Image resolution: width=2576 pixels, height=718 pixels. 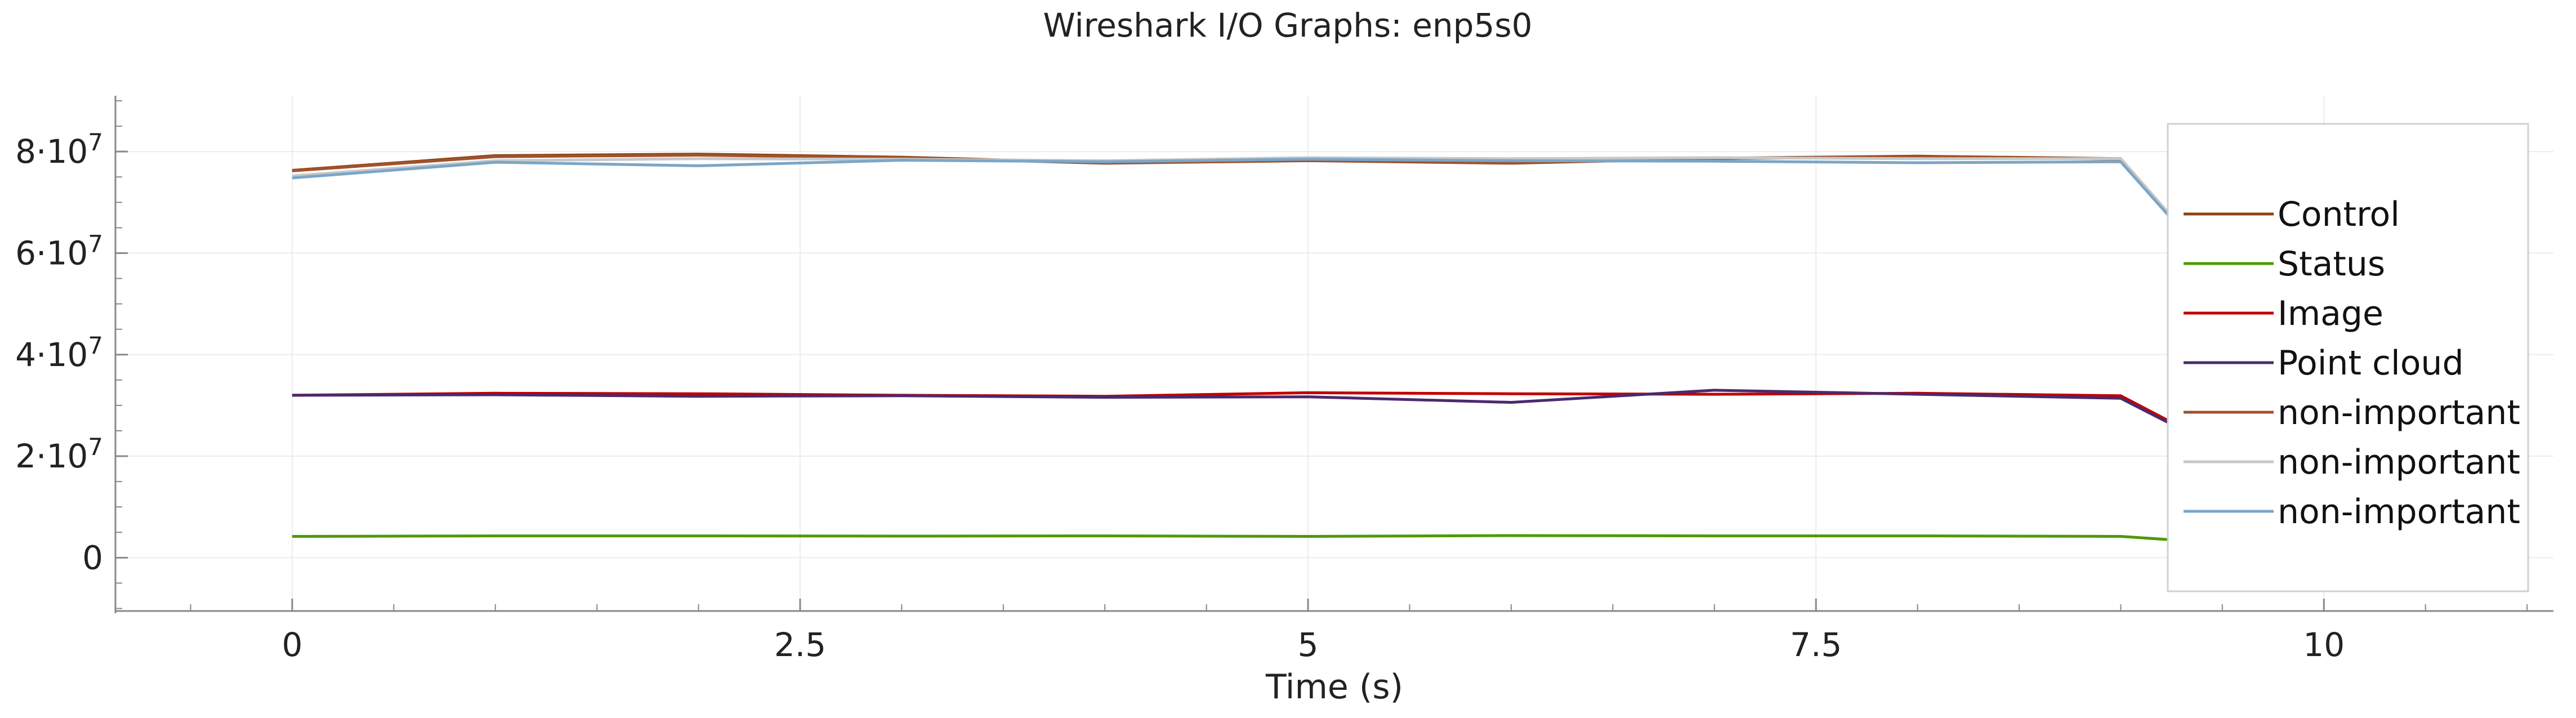 What do you see at coordinates (2330, 313) in the screenshot?
I see `legend-label-2: Image` at bounding box center [2330, 313].